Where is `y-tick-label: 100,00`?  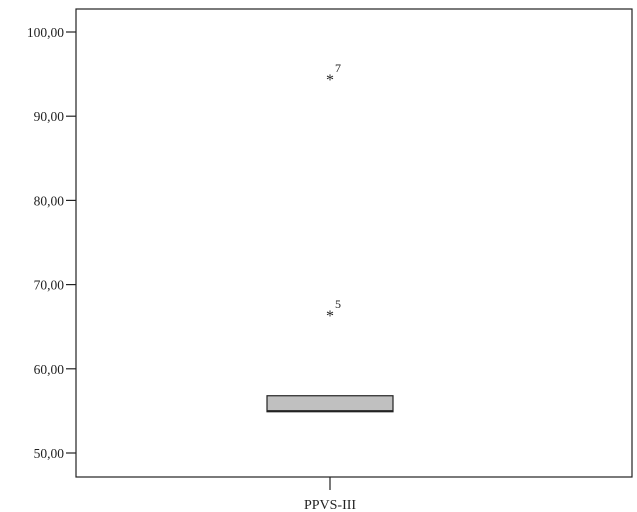 y-tick-label: 100,00 is located at coordinates (45, 32).